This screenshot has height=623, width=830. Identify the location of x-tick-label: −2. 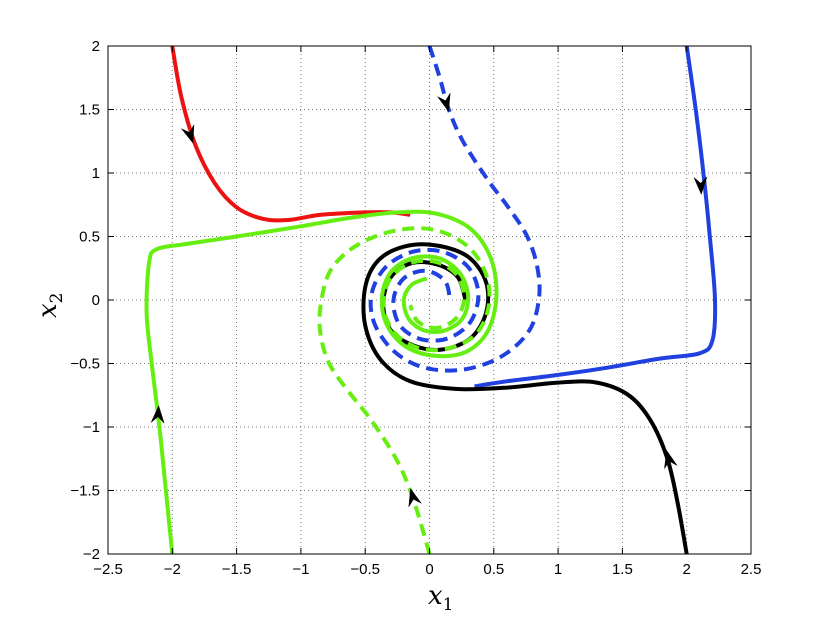
(172, 569).